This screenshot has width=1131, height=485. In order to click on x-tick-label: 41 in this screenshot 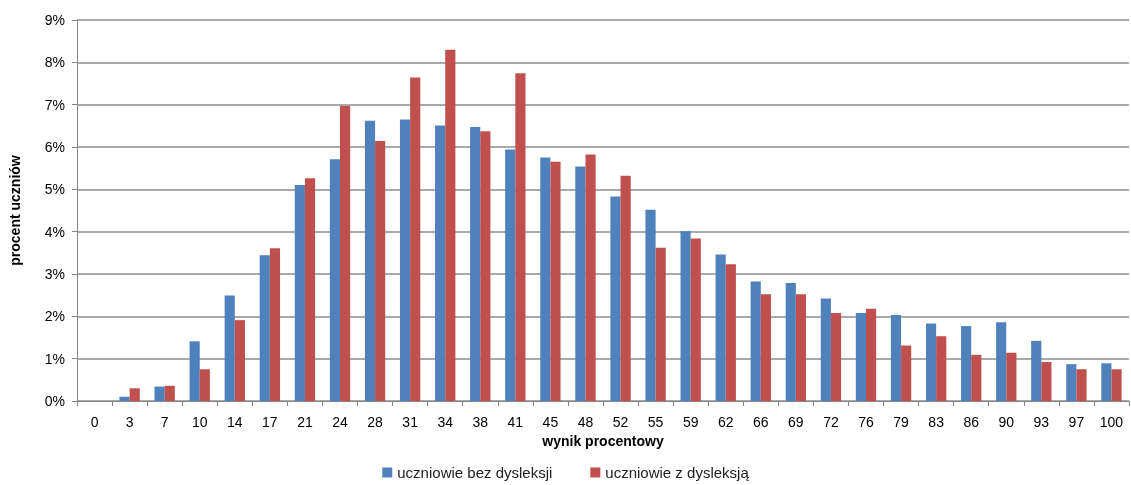, I will do `click(515, 422)`.